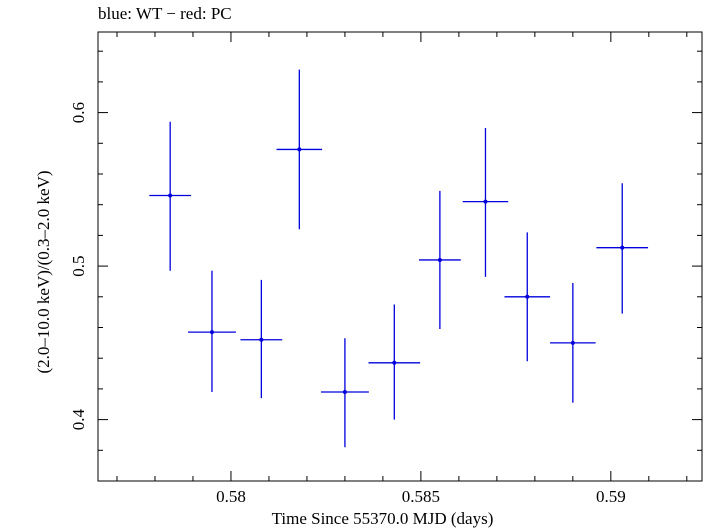 The image size is (705, 532). I want to click on y-tick-label: 0.4, so click(78, 419).